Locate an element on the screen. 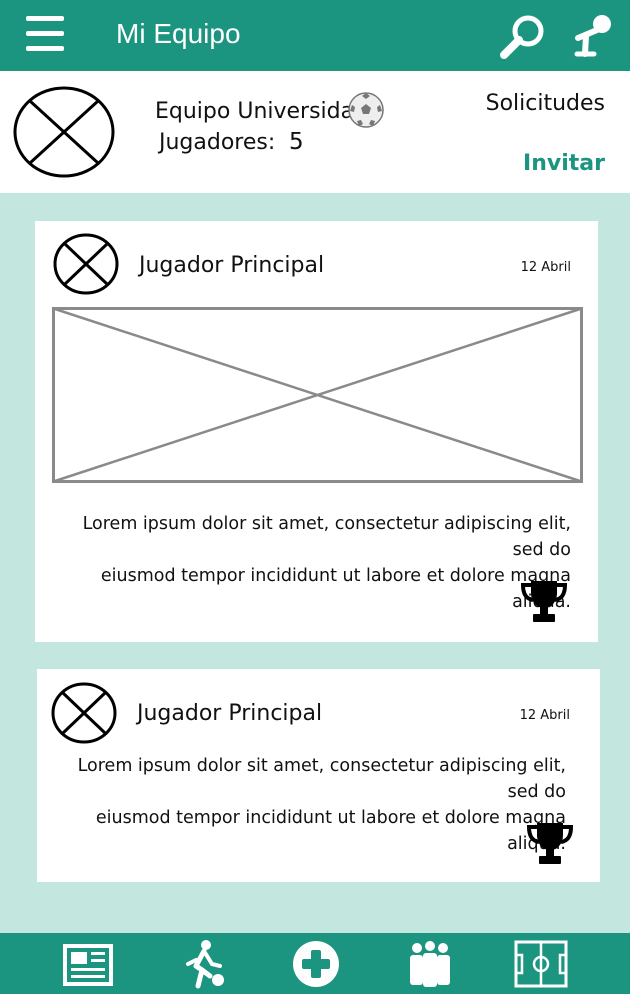 The width and height of the screenshot is (630, 994). team-avatar is located at coordinates (64, 132).